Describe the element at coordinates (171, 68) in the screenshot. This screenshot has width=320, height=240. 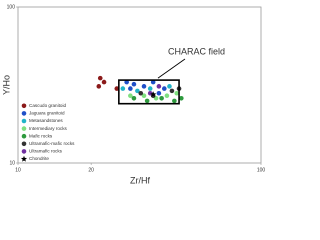
I see `annotation-arrow` at that location.